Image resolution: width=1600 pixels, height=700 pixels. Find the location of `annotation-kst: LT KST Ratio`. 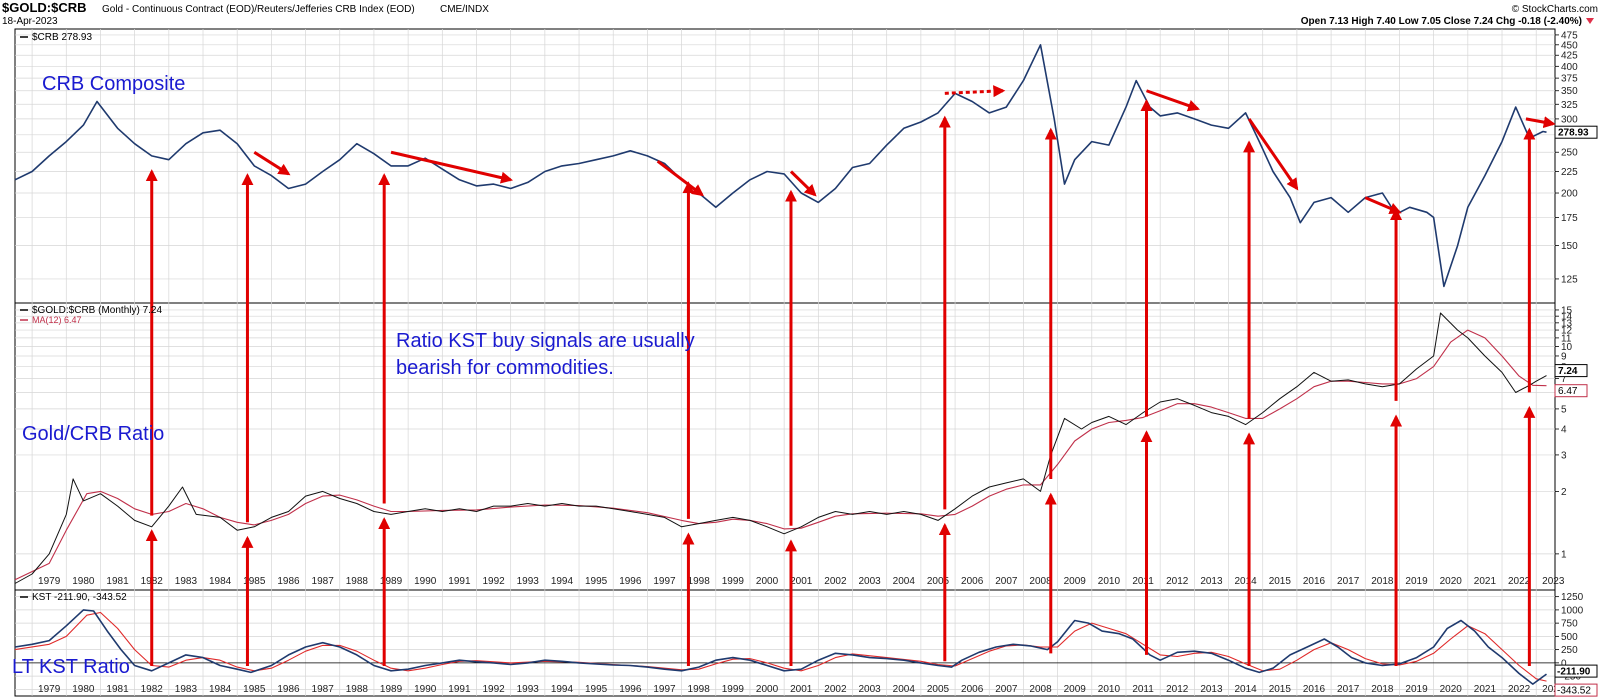

annotation-kst: LT KST Ratio is located at coordinates (71, 667).